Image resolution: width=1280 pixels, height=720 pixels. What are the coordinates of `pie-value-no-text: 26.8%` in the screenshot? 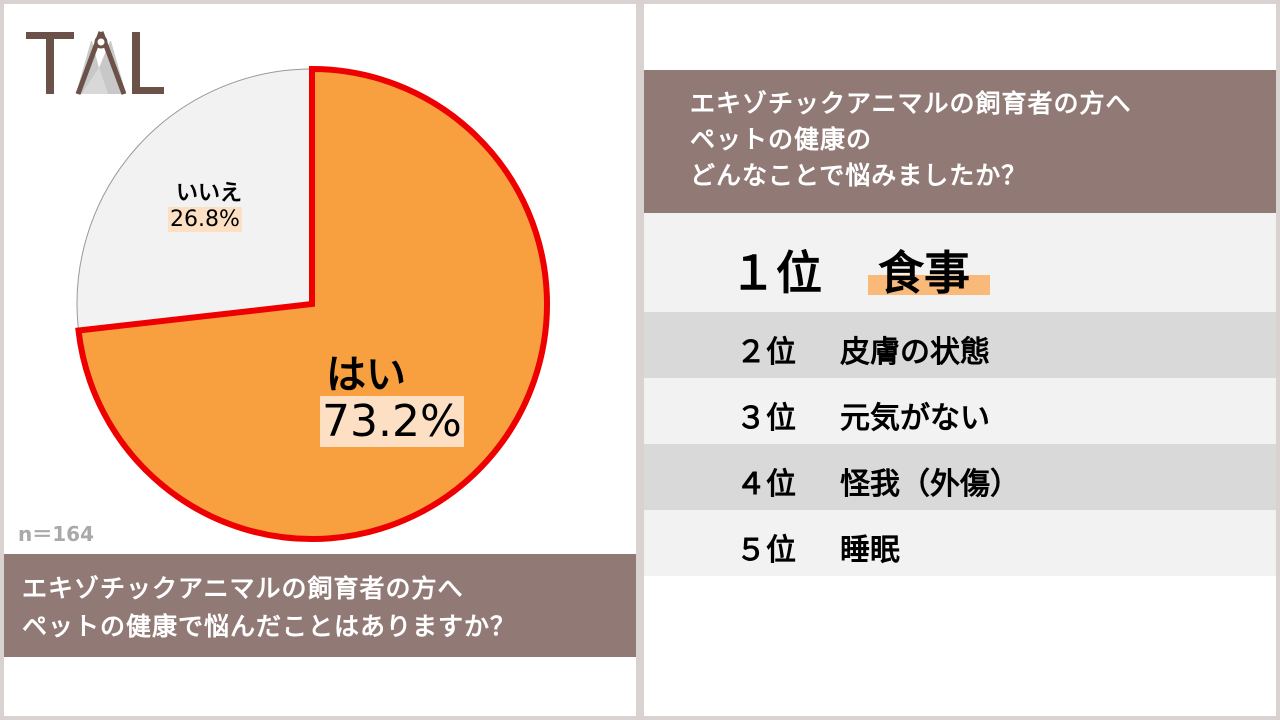 It's located at (205, 219).